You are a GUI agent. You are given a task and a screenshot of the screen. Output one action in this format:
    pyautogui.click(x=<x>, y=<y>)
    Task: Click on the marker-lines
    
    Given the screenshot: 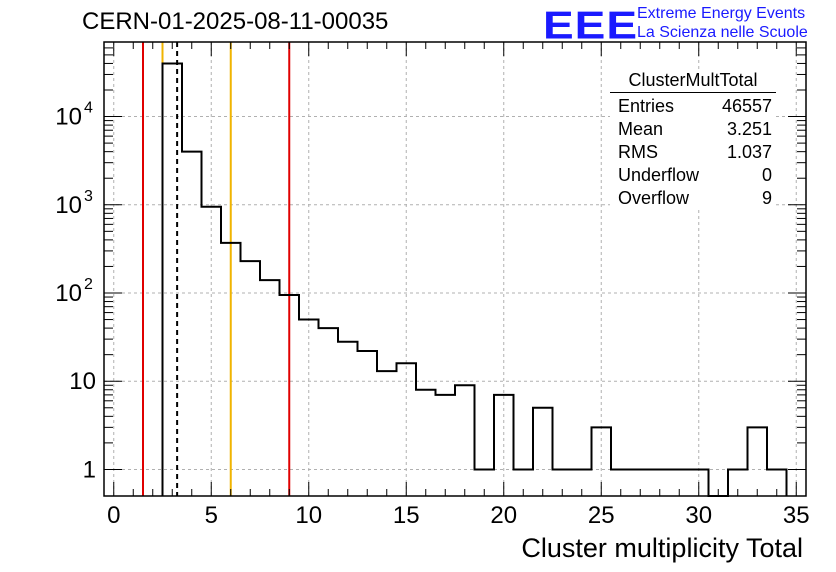 What is the action you would take?
    pyautogui.click(x=216, y=269)
    